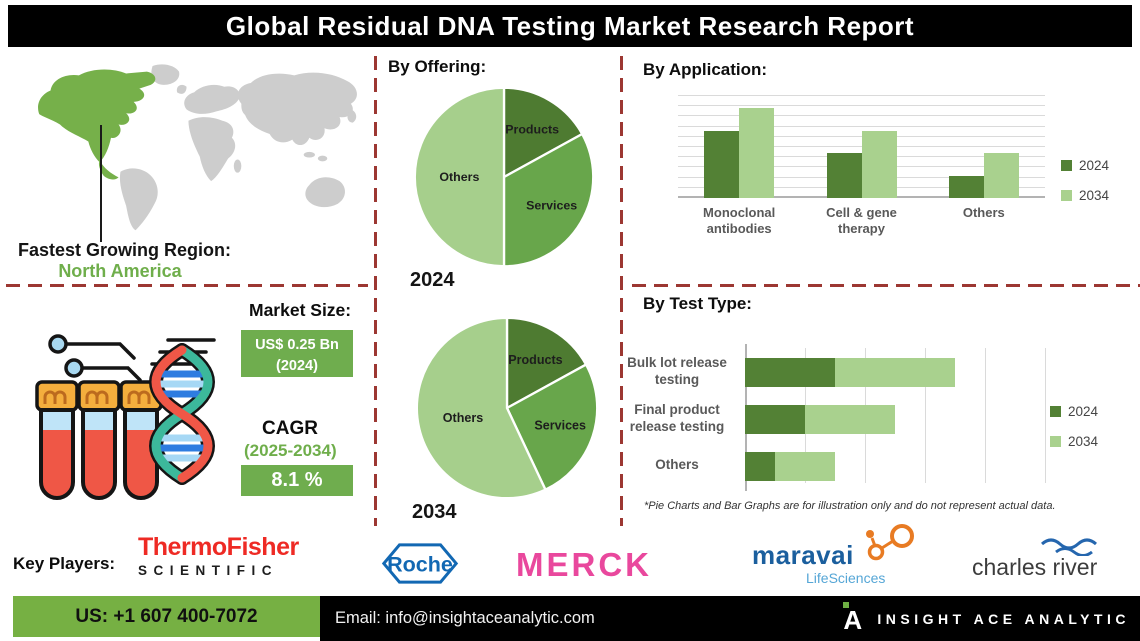 Image resolution: width=1140 pixels, height=641 pixels. Describe the element at coordinates (182, 414) in the screenshot. I see `dna-helix-icon` at that location.